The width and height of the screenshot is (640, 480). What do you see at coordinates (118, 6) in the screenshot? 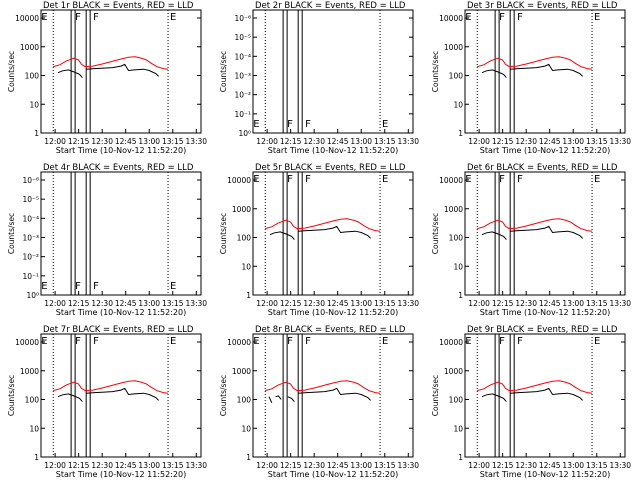
I see `panel-title: Det 1r BLACK = Events, RED = LLD` at bounding box center [118, 6].